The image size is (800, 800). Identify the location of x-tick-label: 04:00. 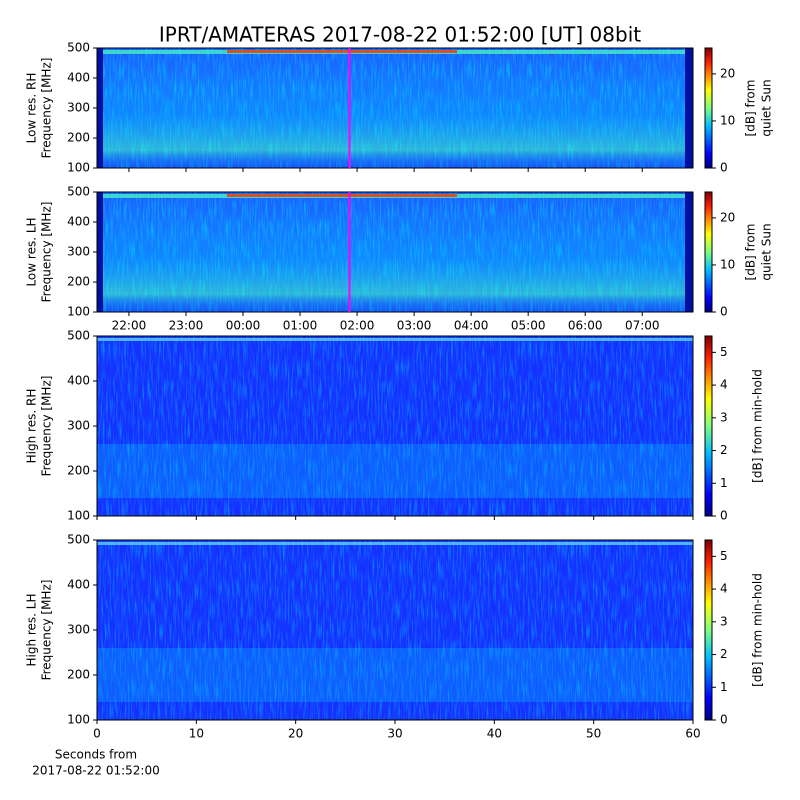
(471, 326).